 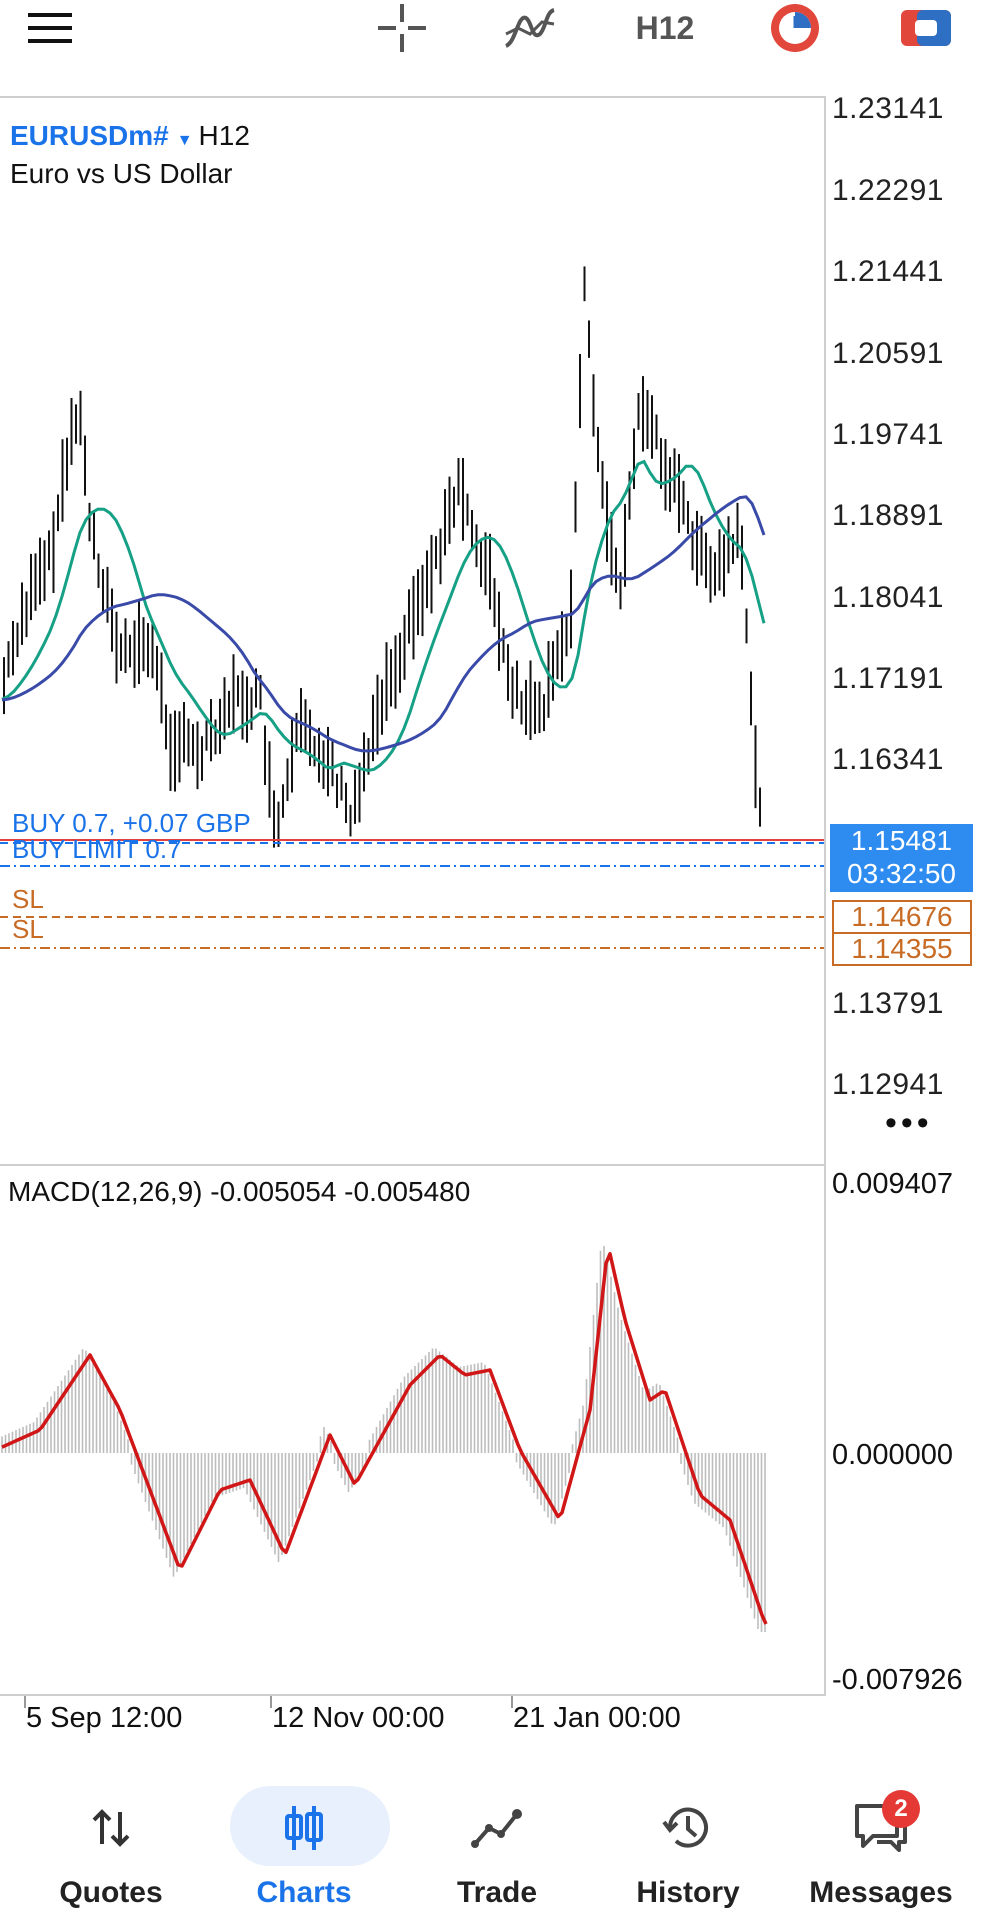 I want to click on bar-countdown: 03:32:50, so click(x=901, y=873).